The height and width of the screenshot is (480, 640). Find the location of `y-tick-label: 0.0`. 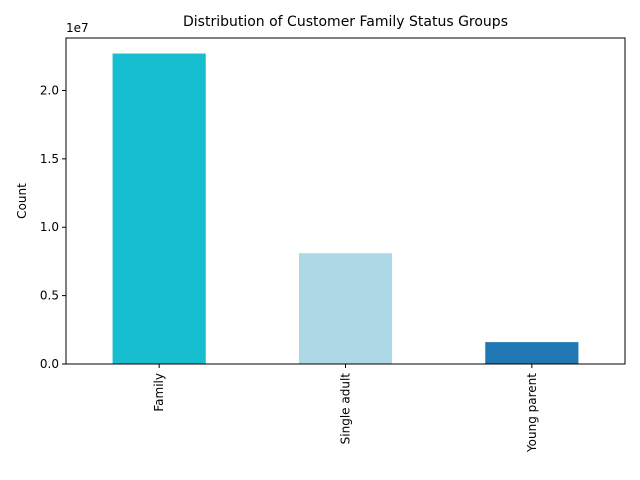

y-tick-label: 0.0 is located at coordinates (49, 364).